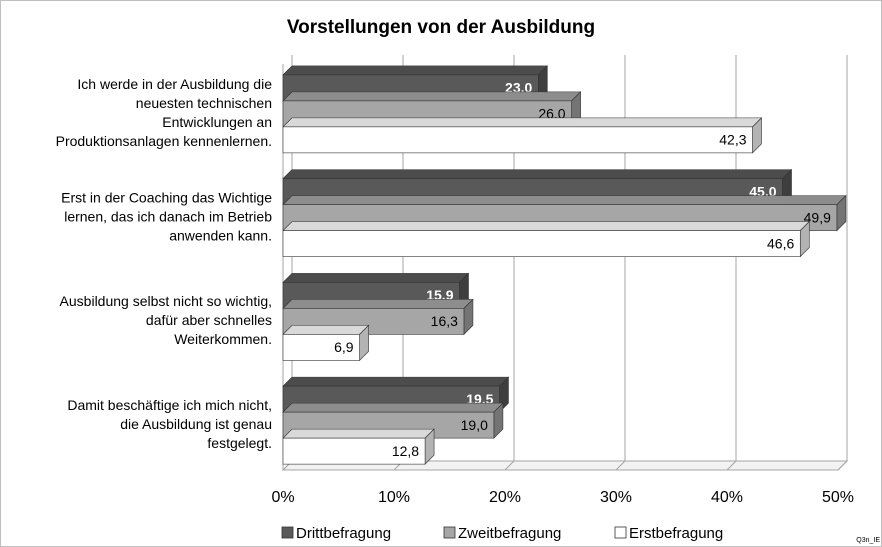  I want to click on legend-label: Erstbefragung, so click(676, 533).